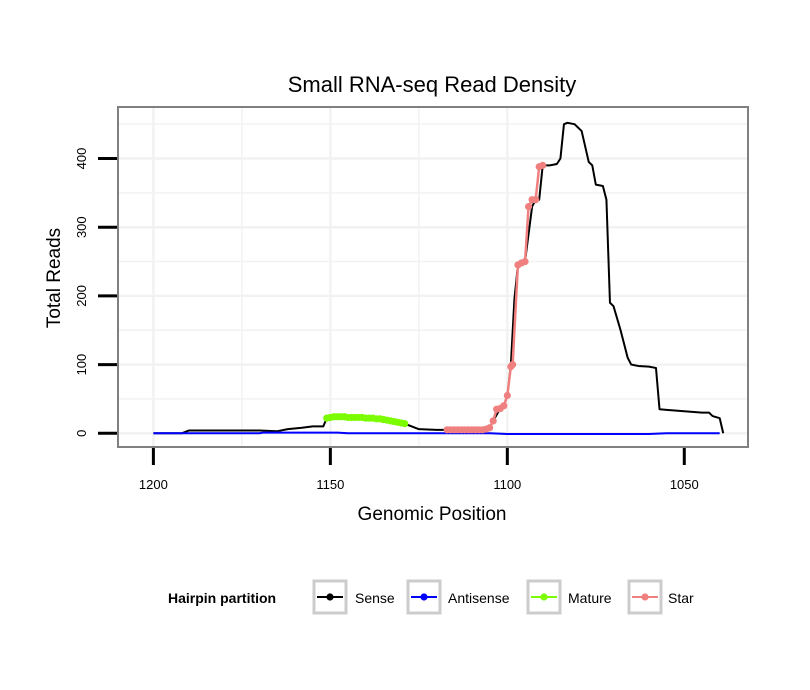 The height and width of the screenshot is (690, 810). I want to click on y-tick-label: 300, so click(81, 227).